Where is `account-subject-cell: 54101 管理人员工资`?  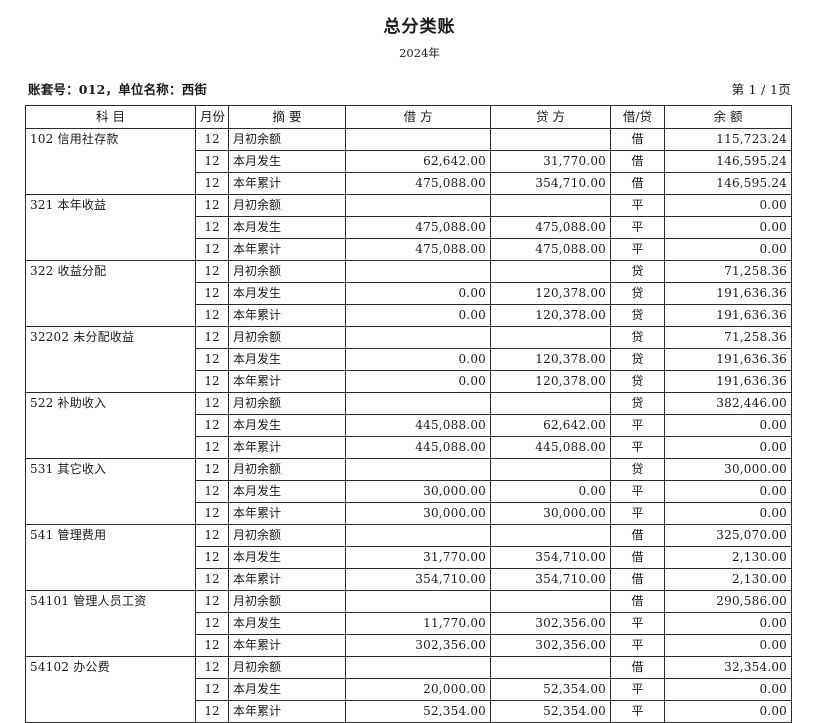 account-subject-cell: 54101 管理人员工资 is located at coordinates (110, 623).